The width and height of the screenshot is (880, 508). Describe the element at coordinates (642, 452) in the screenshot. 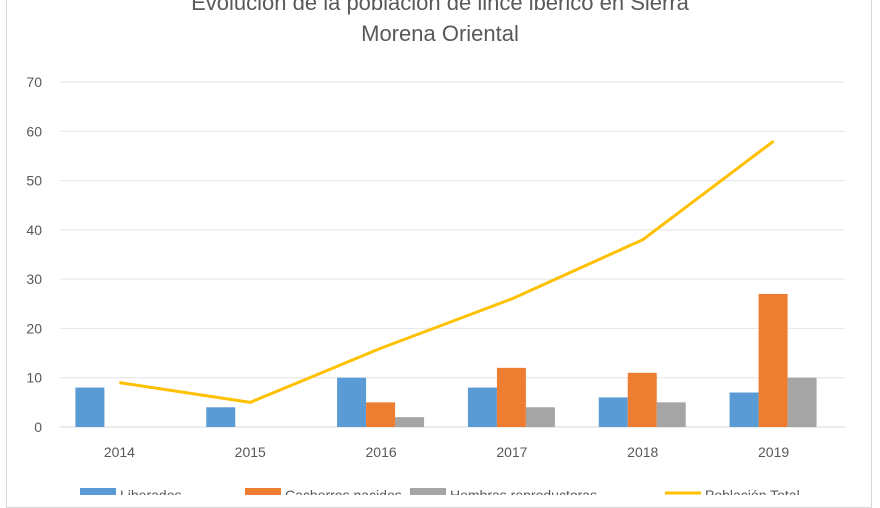

I see `x-tick-label: 2018` at that location.